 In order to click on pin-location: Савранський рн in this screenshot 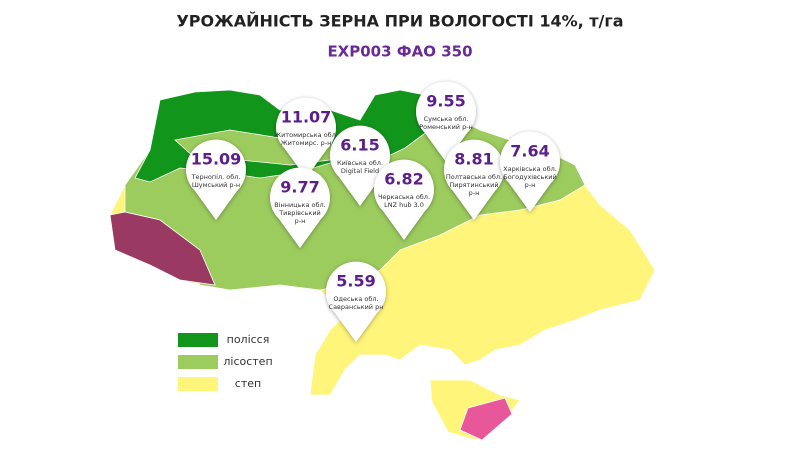, I will do `click(356, 307)`.